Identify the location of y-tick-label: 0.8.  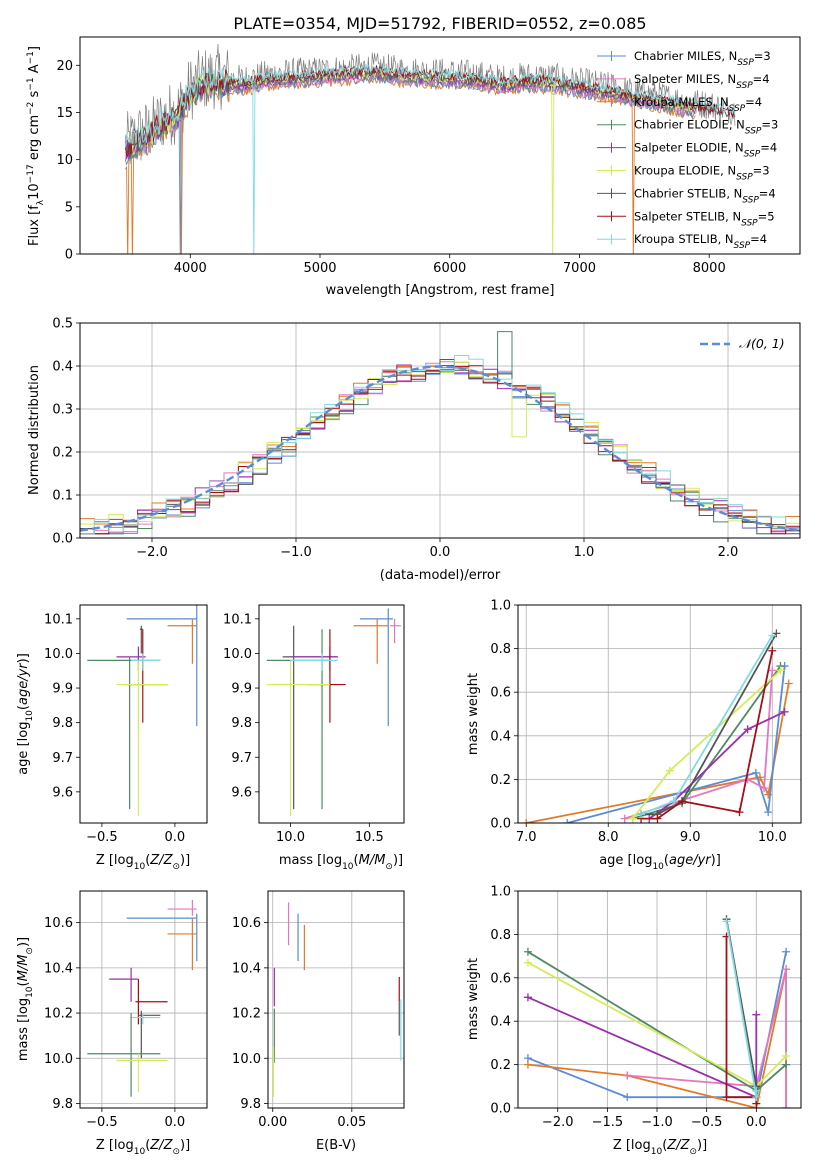
(500, 649).